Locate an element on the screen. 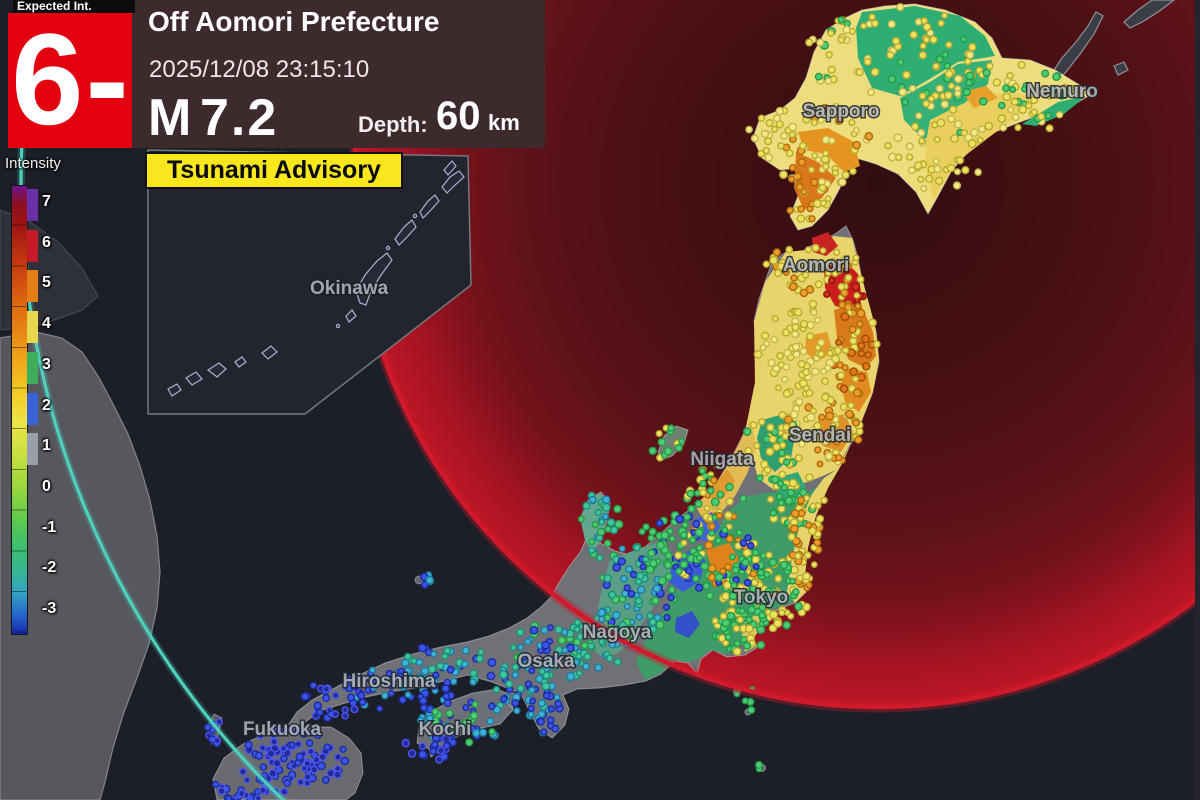 The image size is (1200, 800). tsunami-advisory-badge: Tsunami Advisory is located at coordinates (274, 170).